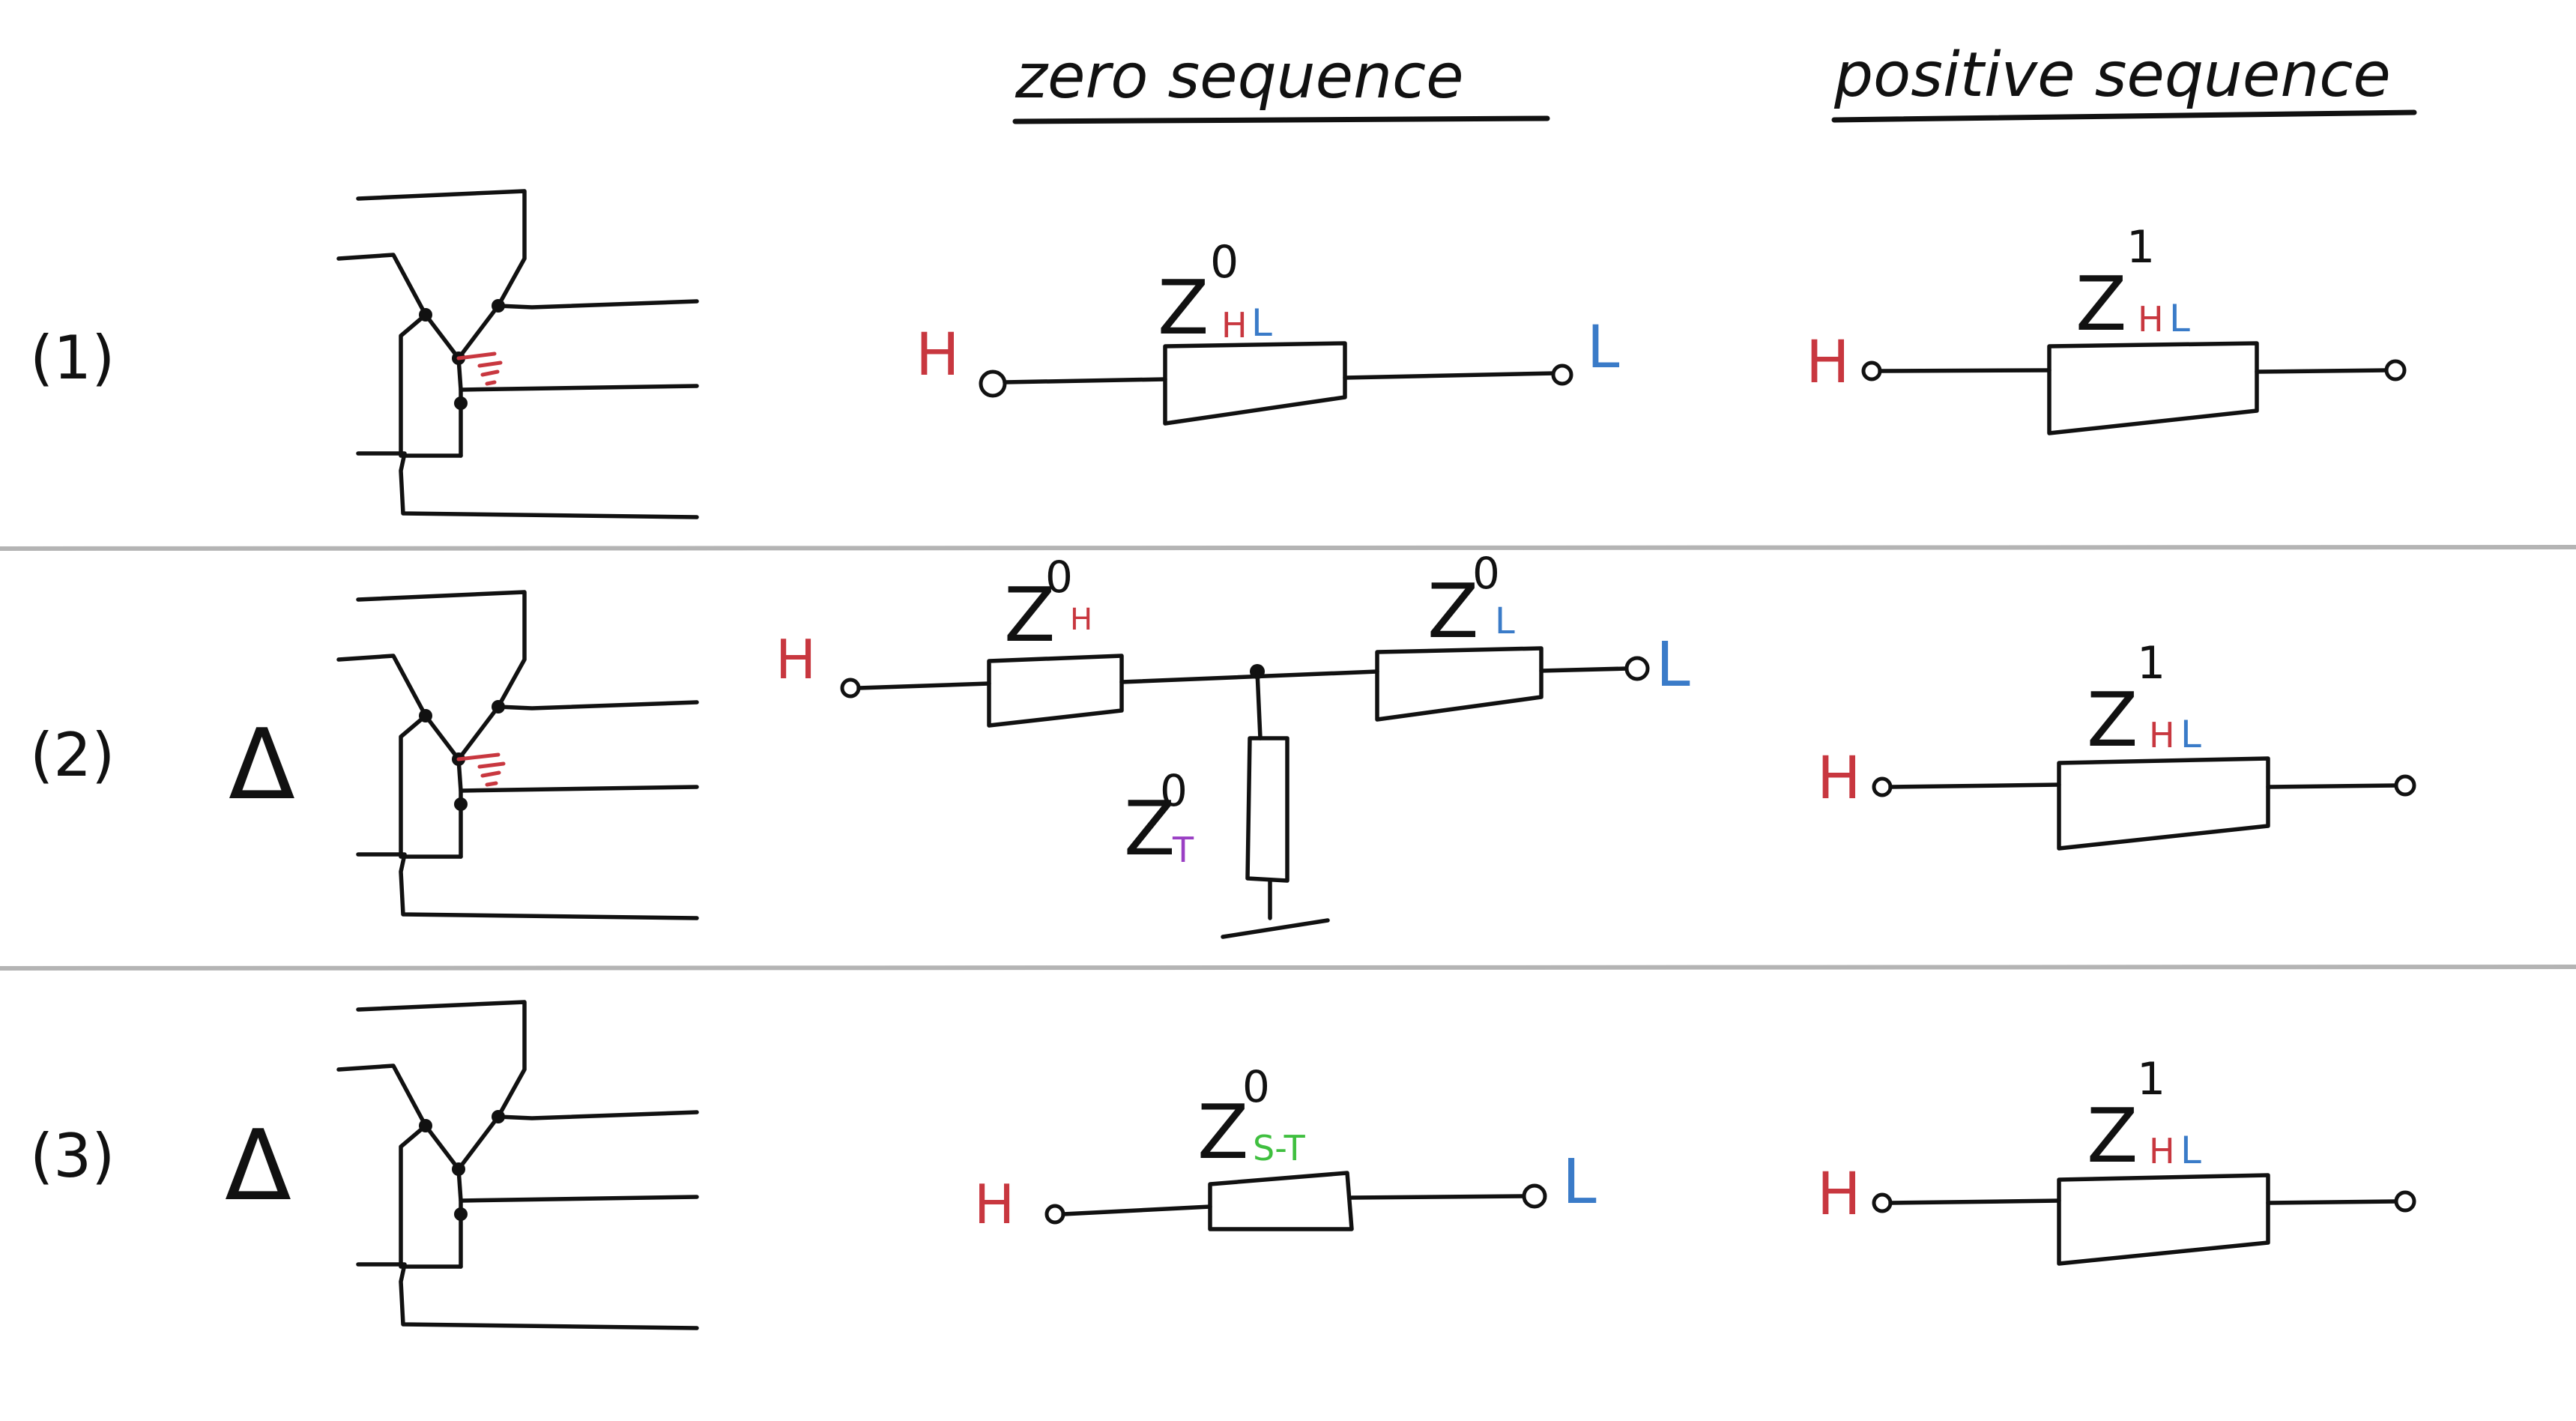 The image size is (2576, 1421). Describe the element at coordinates (2112, 1136) in the screenshot. I see `row-3-positive-z-base: Z` at that location.